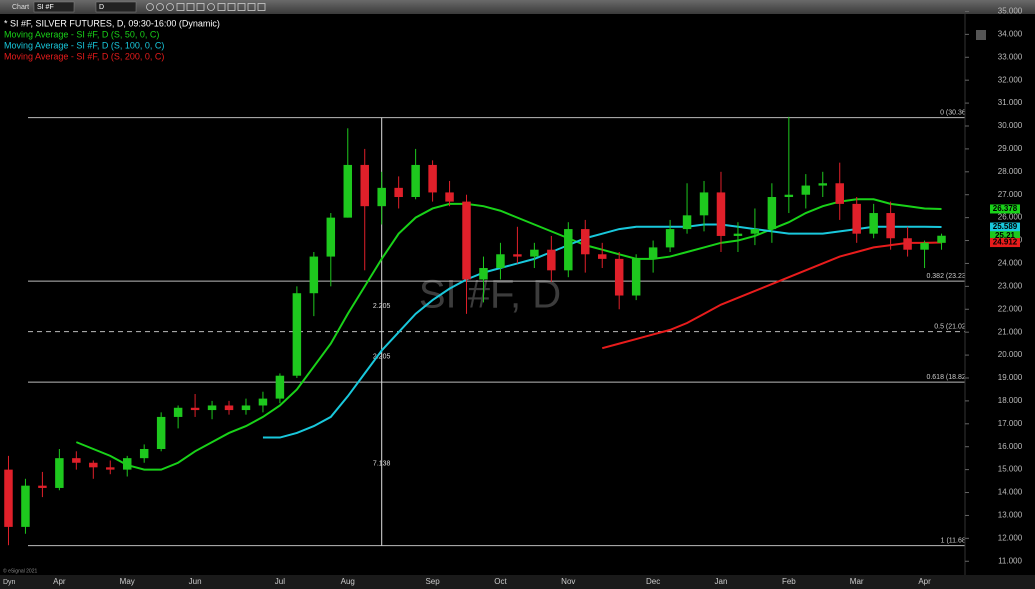 Image resolution: width=1035 pixels, height=589 pixels. Describe the element at coordinates (653, 581) in the screenshot. I see `x-tick-label: Dec` at that location.